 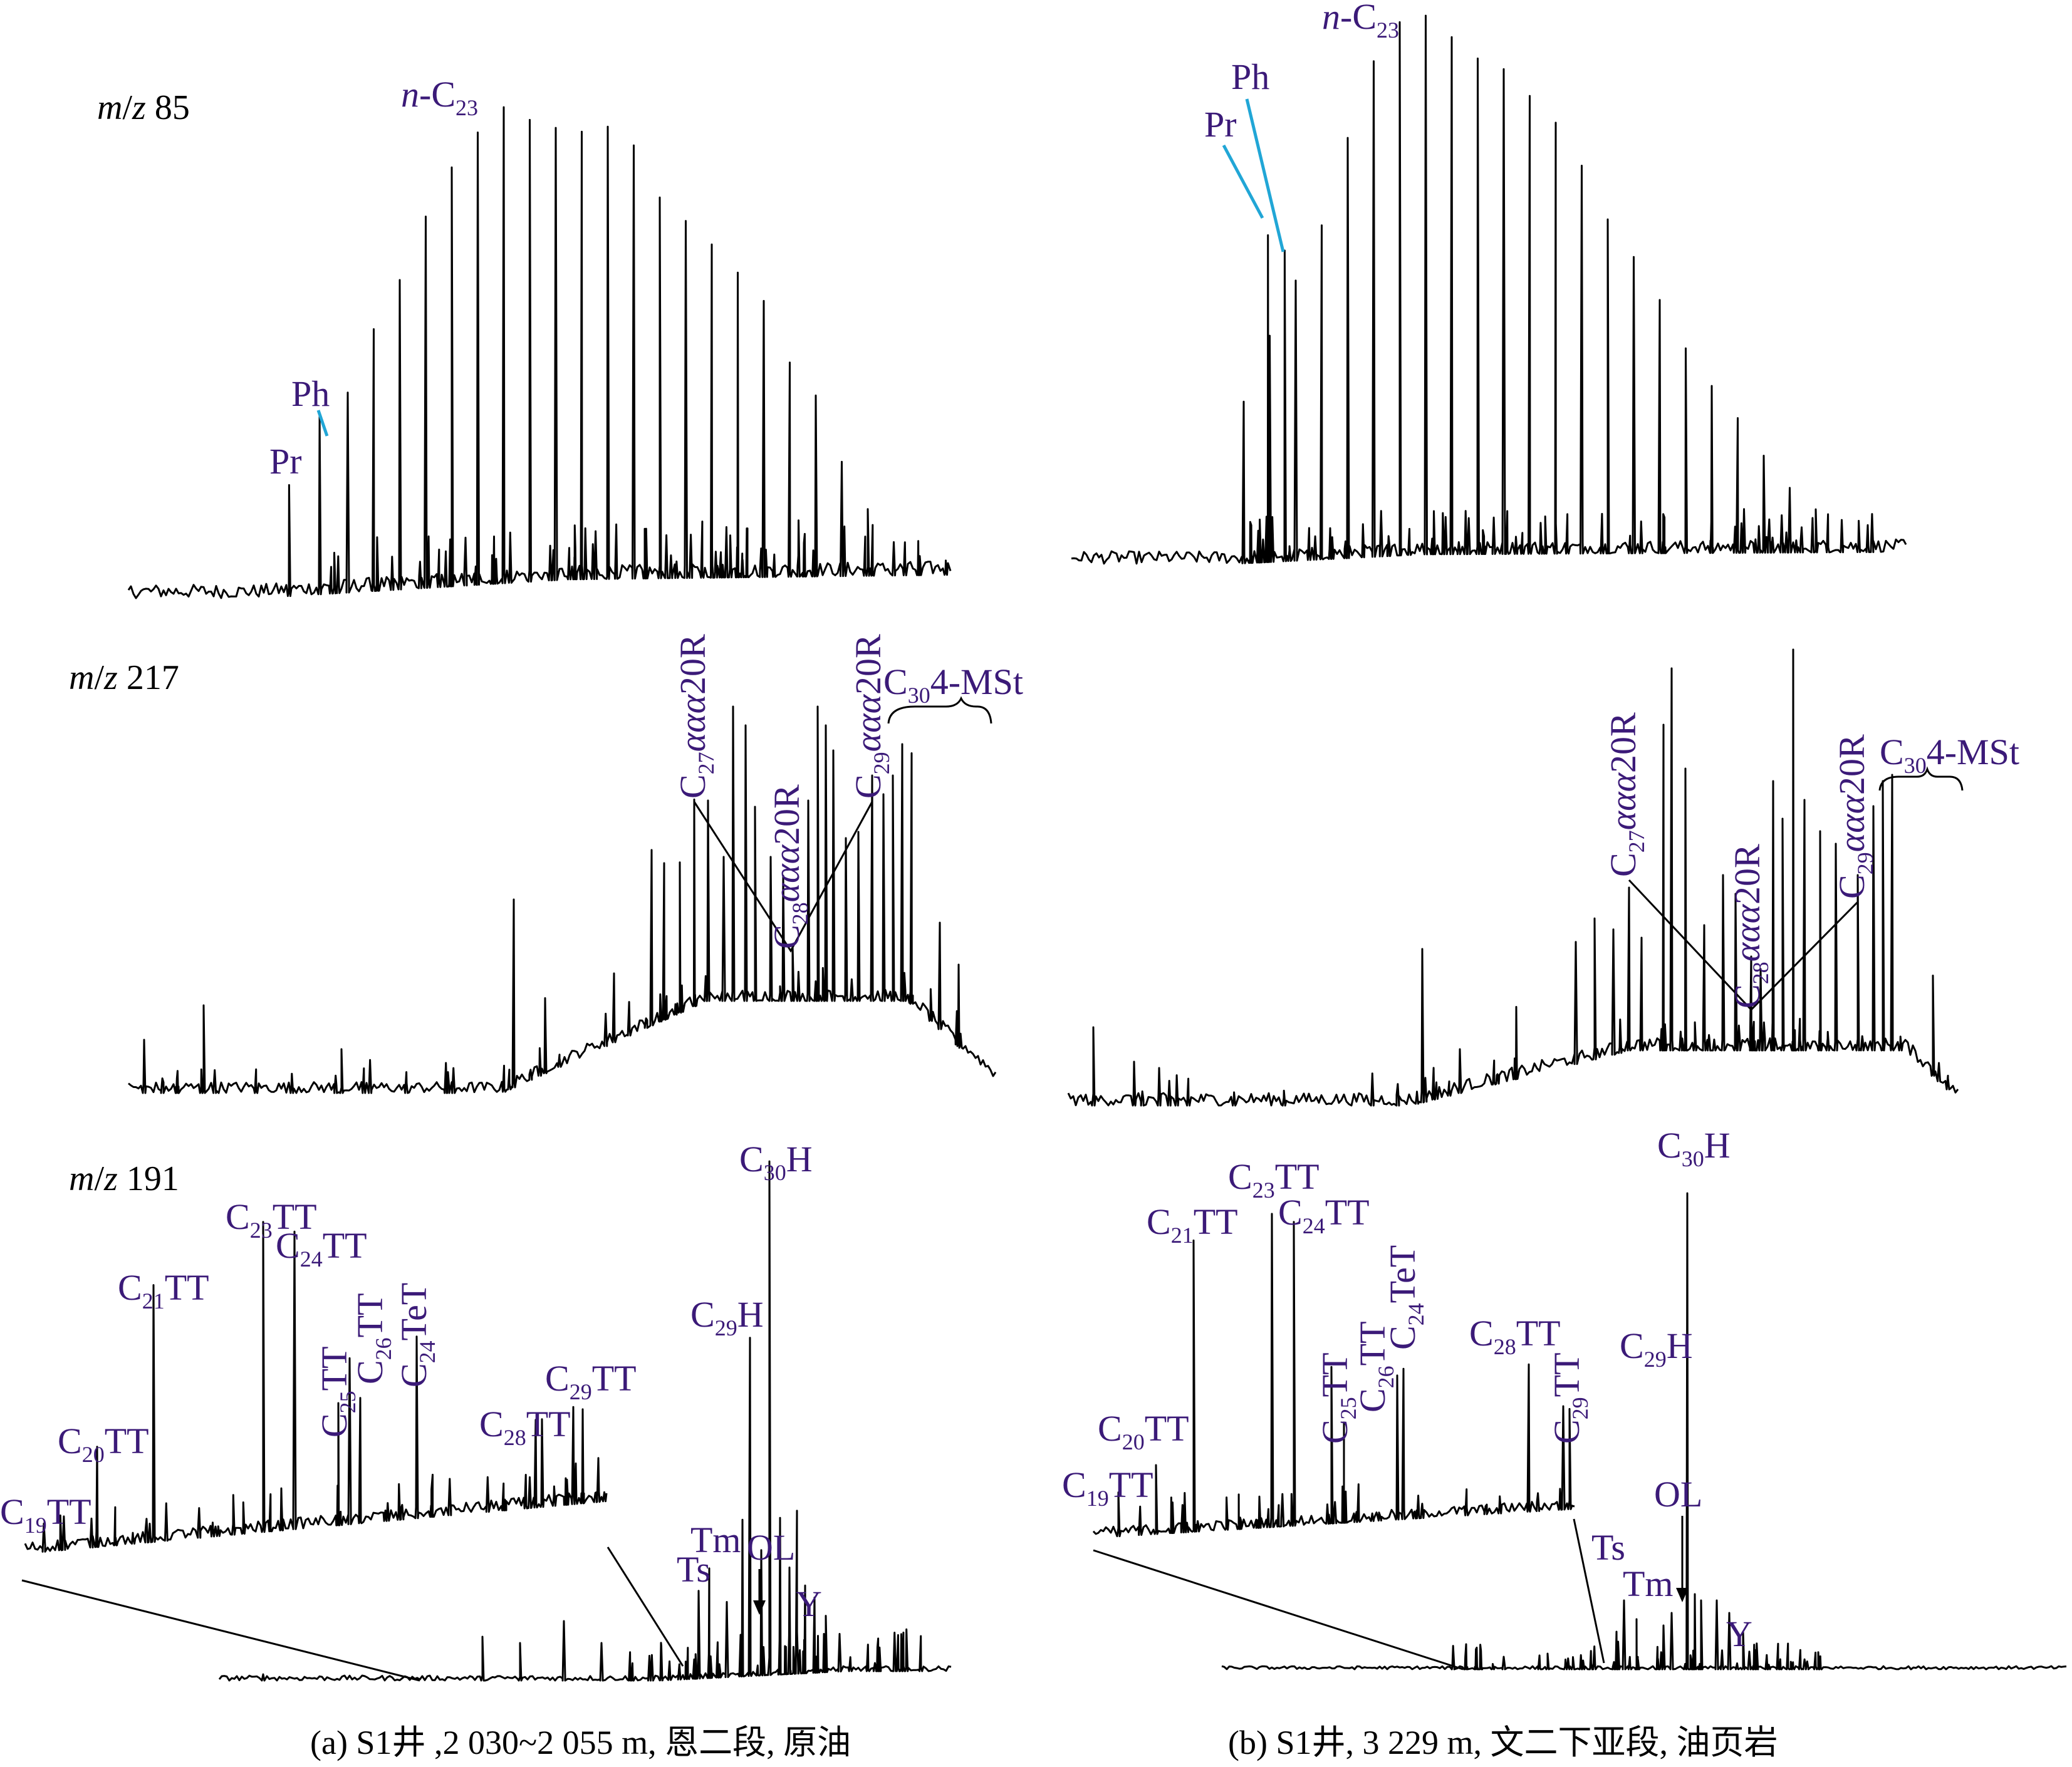 What do you see at coordinates (1739, 1634) in the screenshot?
I see `b-y-label: Y` at bounding box center [1739, 1634].